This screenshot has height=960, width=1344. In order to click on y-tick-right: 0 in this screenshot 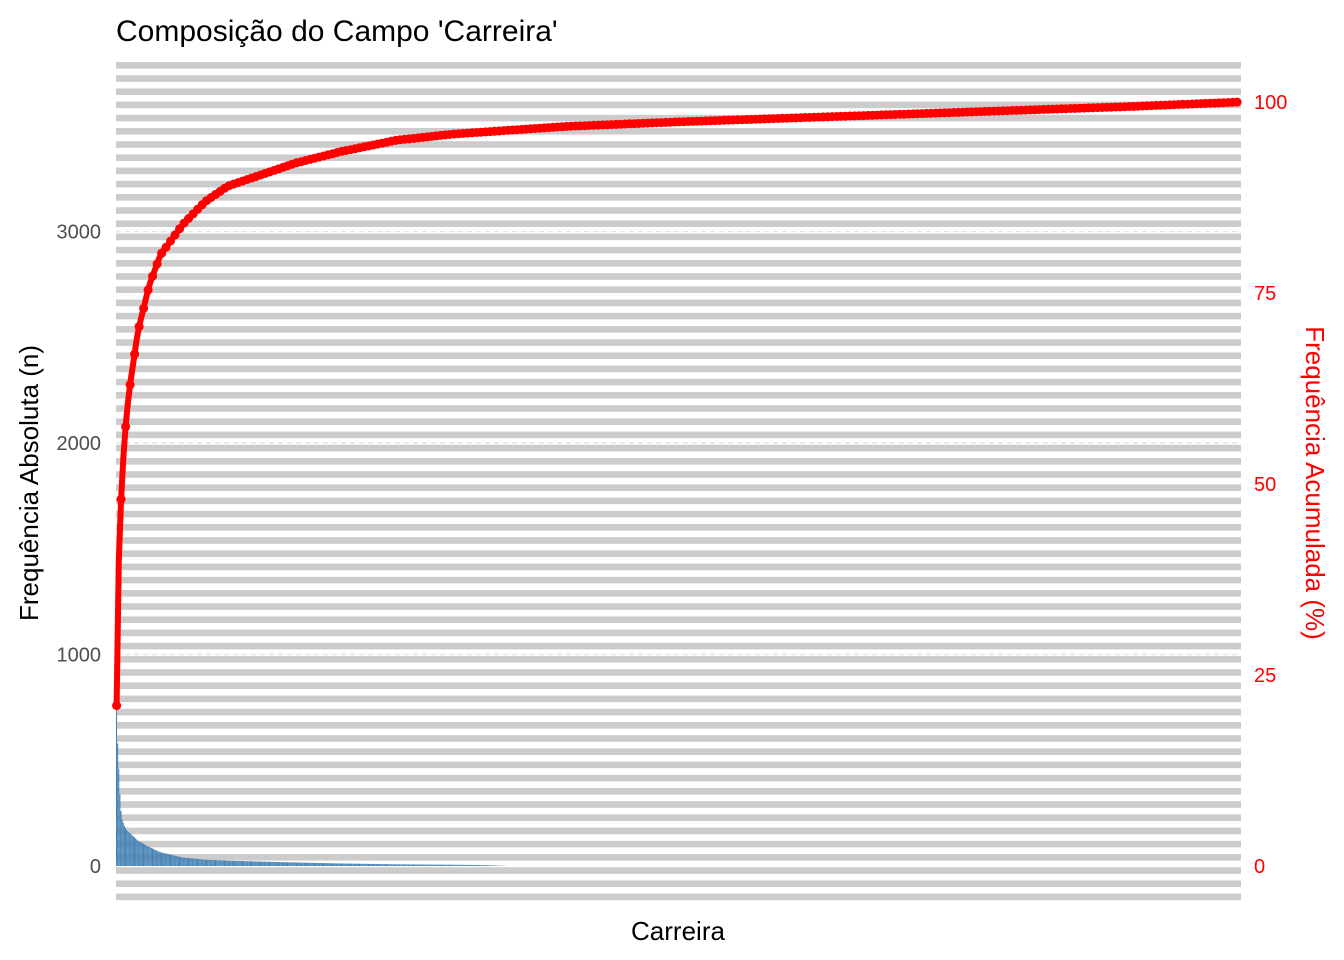, I will do `click(1259, 867)`.